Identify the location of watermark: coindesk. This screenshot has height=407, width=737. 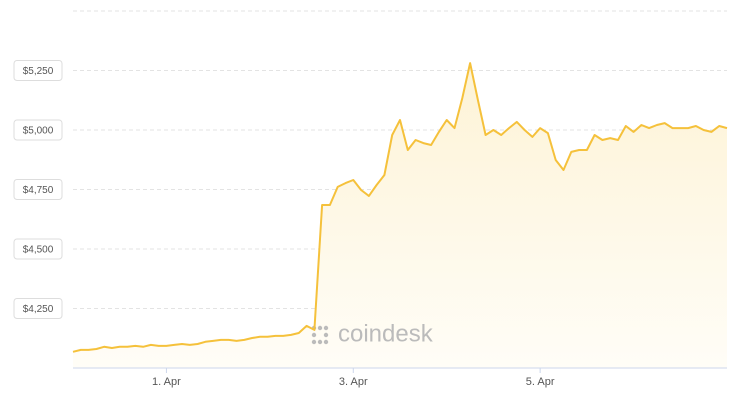
(372, 333).